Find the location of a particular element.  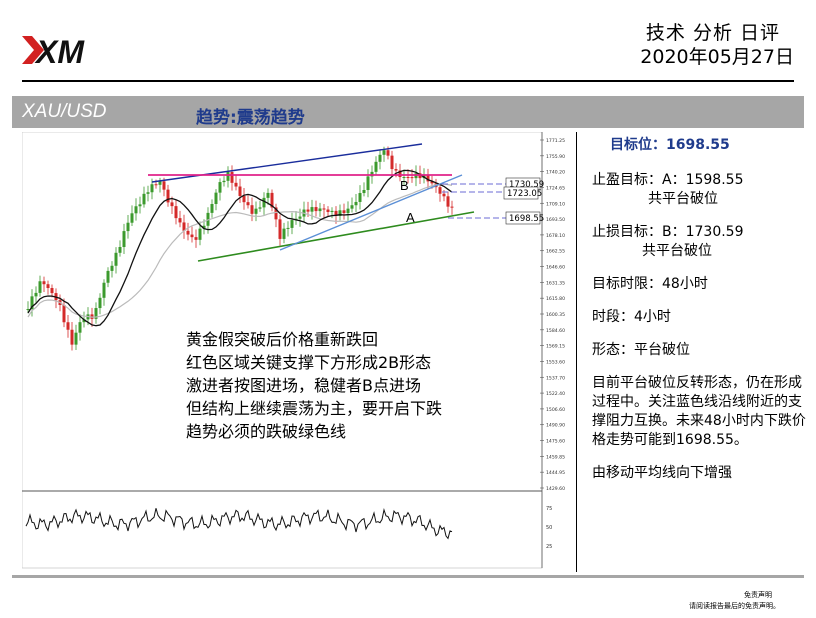

oscillator-axis: 75 50 25 is located at coordinates (549, 528).